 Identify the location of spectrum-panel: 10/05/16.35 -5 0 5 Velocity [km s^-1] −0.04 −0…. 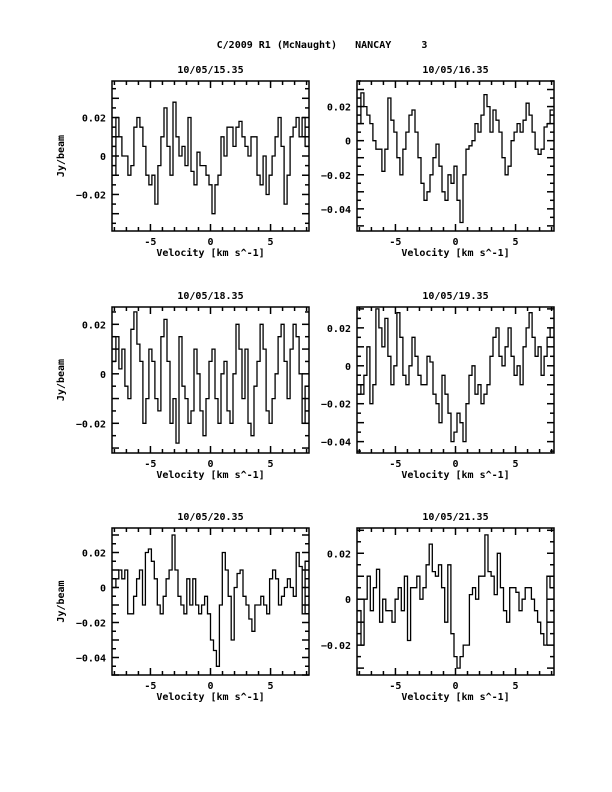
(438, 162).